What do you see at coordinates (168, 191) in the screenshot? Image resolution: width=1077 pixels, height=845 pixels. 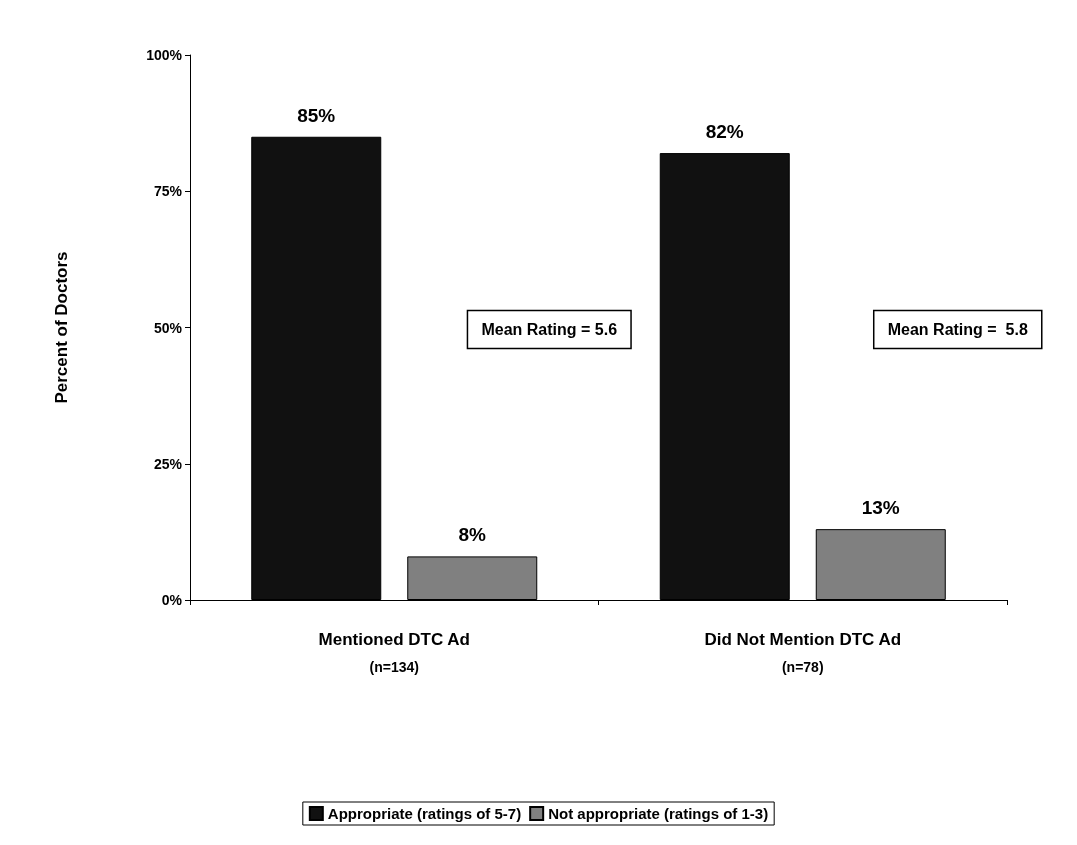 I see `y-tick-label: 75%` at bounding box center [168, 191].